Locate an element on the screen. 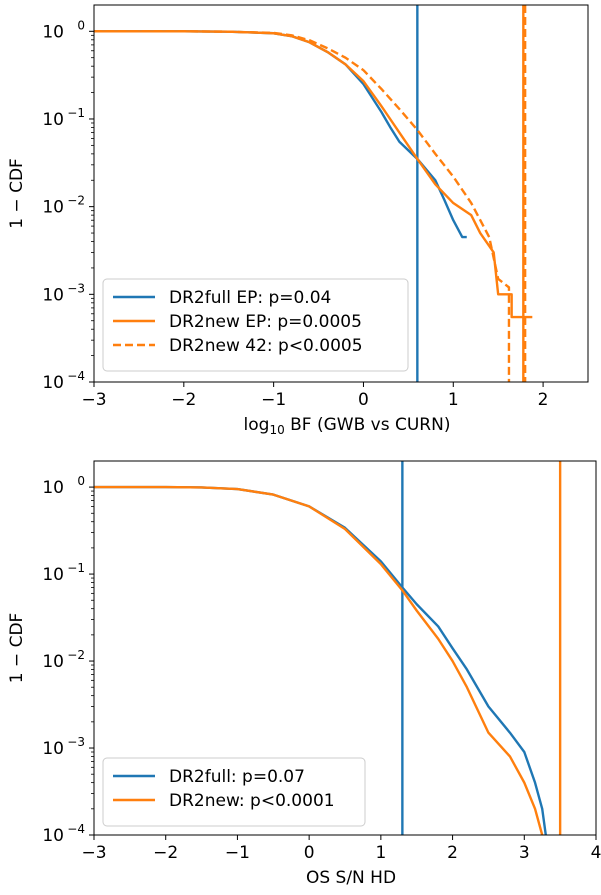  legend-label-0: DR2full: p=0.07 is located at coordinates (237, 777).